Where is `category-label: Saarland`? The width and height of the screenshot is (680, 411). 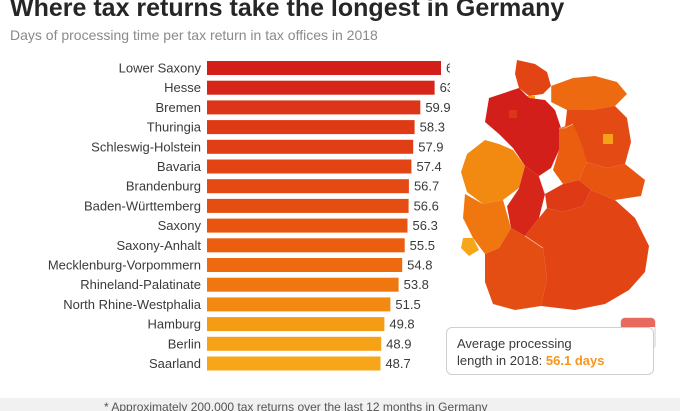
category-label: Saarland is located at coordinates (175, 363).